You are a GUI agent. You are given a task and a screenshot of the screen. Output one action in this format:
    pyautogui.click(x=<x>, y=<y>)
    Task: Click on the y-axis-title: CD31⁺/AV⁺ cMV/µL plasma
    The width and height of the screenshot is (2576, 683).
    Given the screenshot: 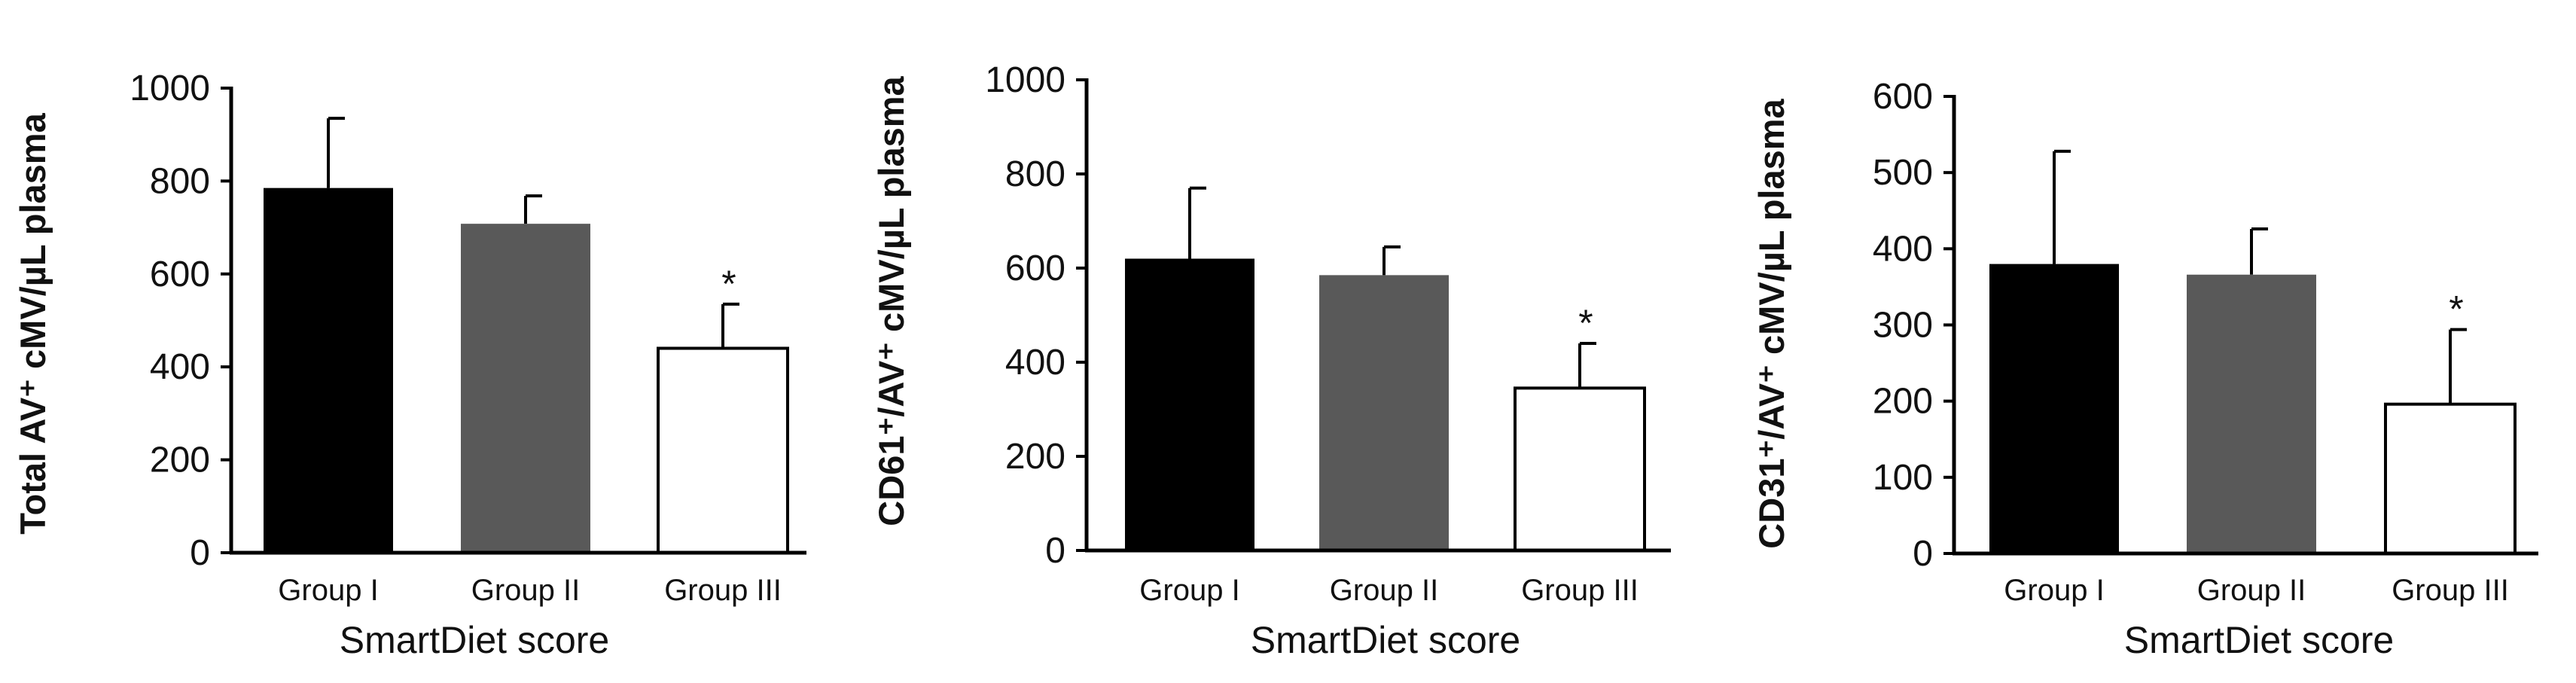 What is the action you would take?
    pyautogui.click(x=1771, y=323)
    